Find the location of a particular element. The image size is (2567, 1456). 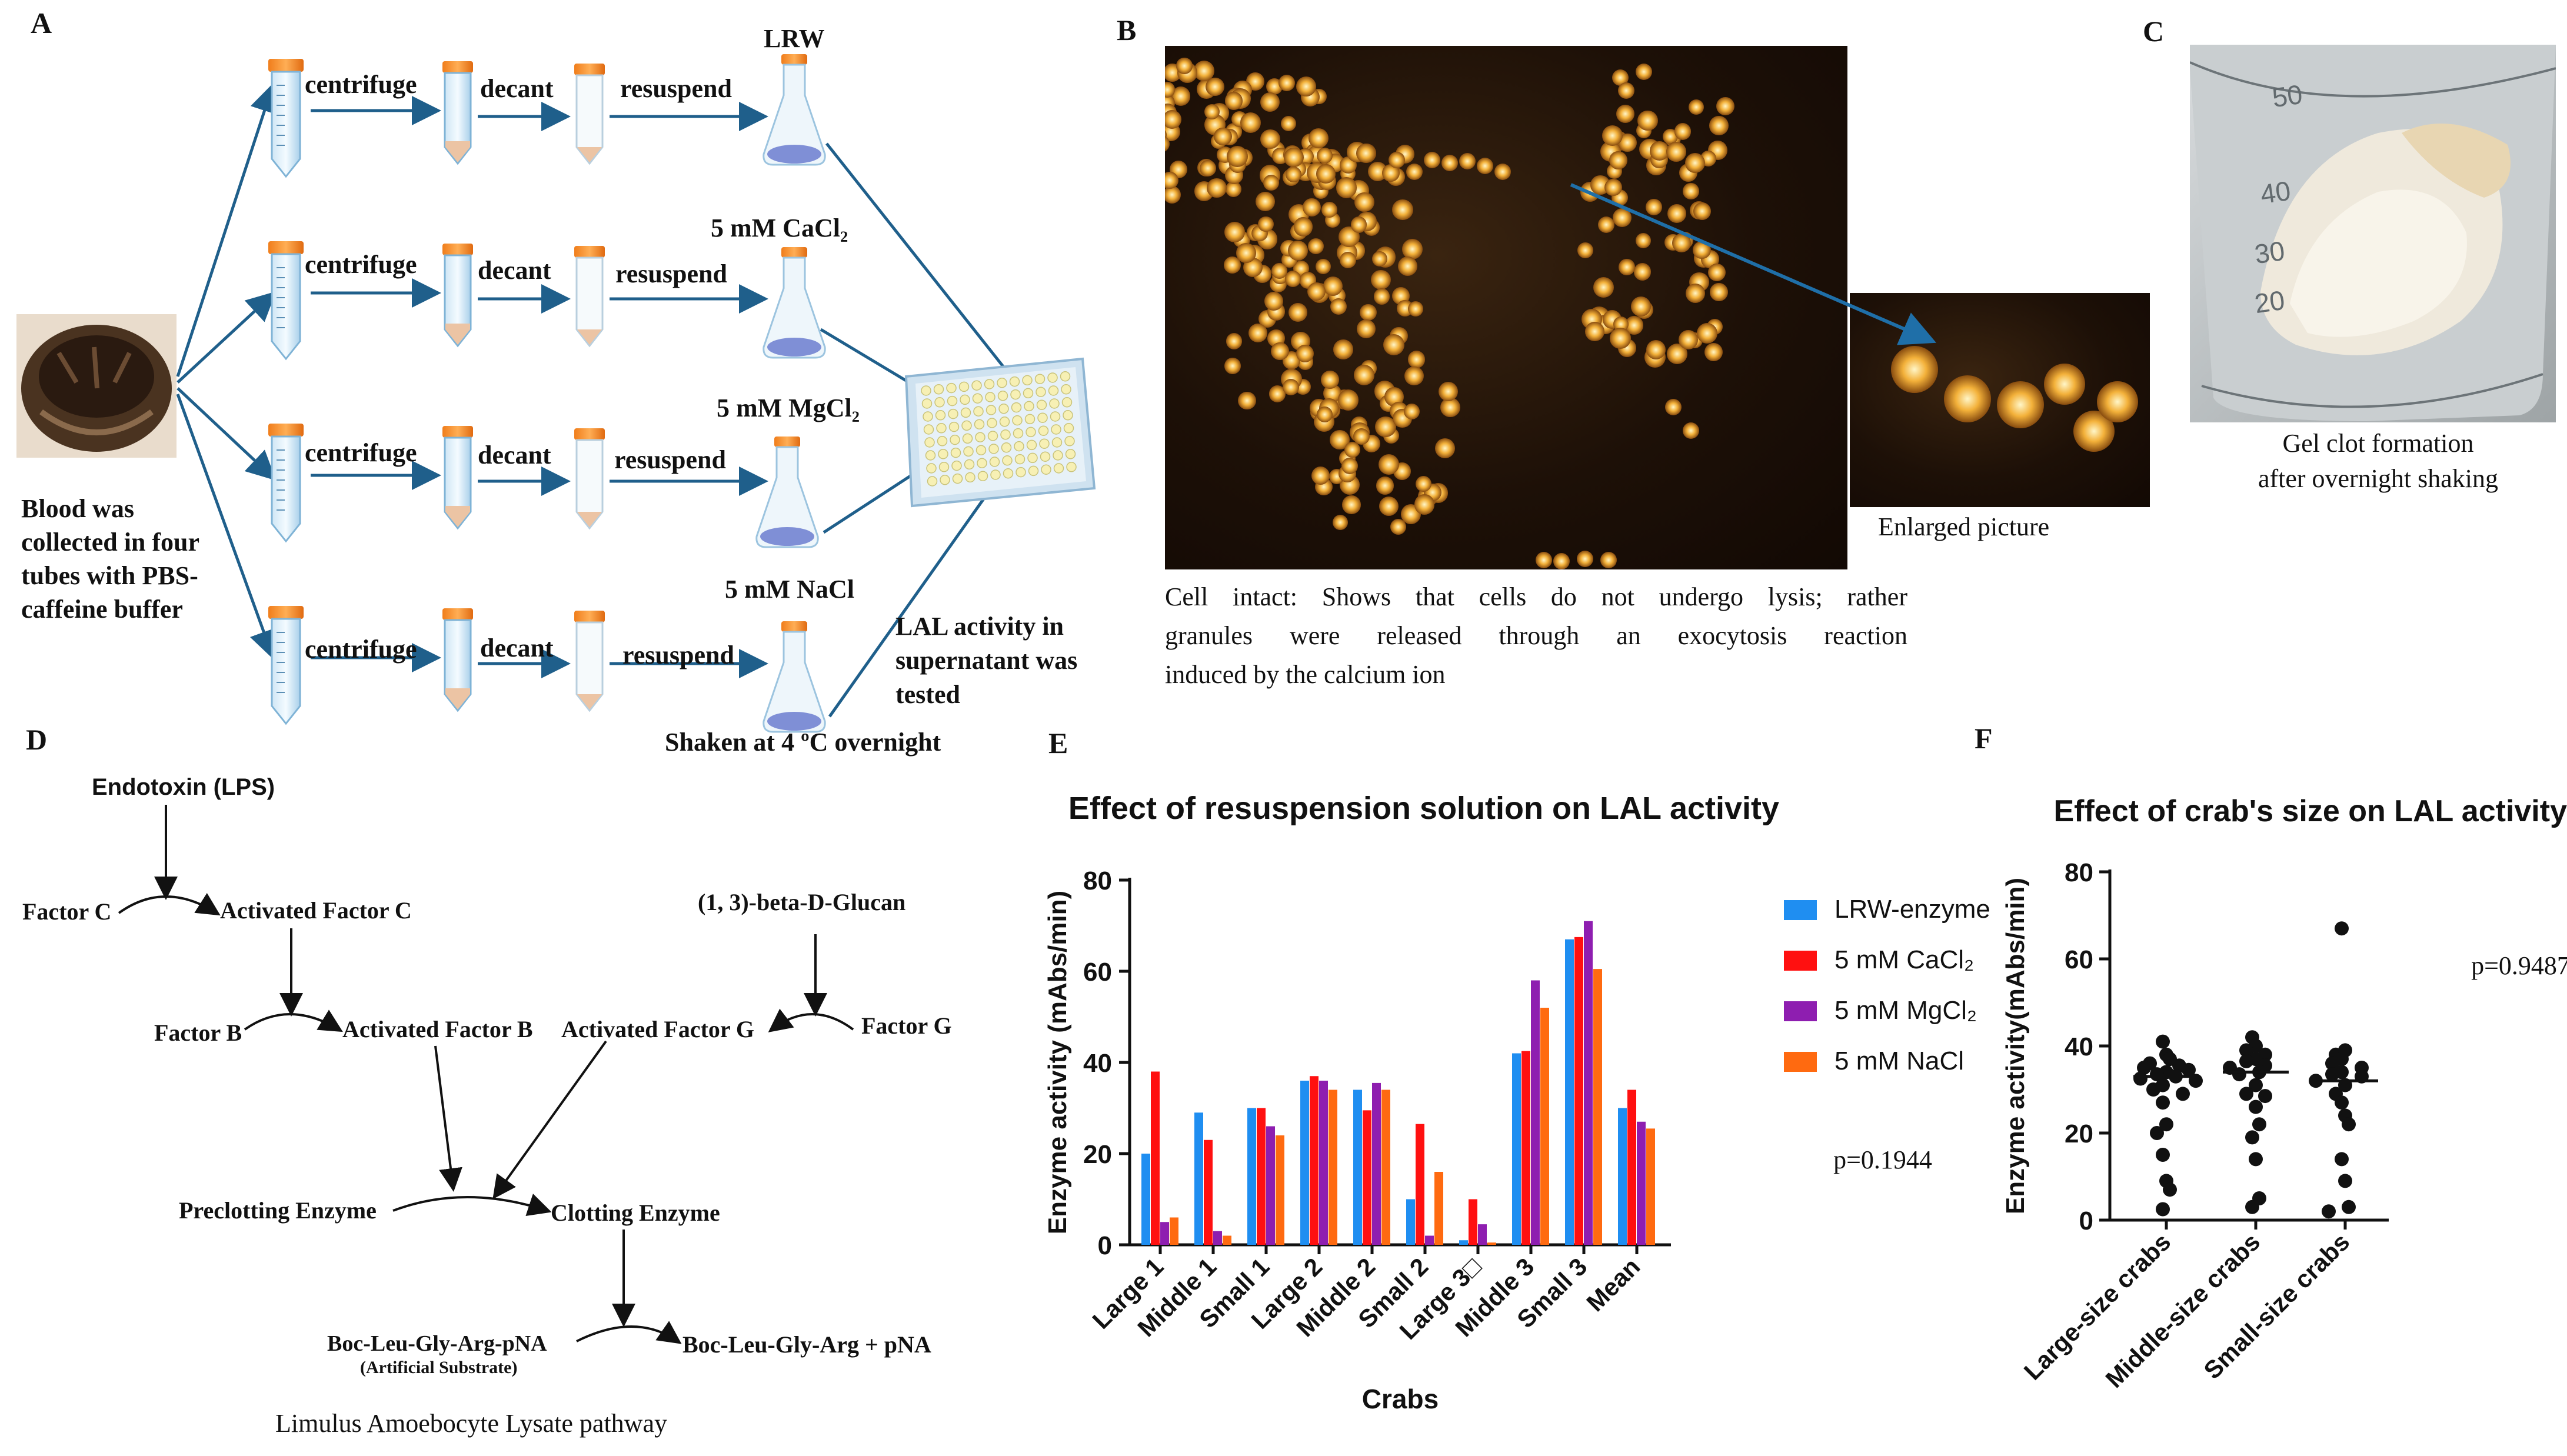

y-tick-label: 80 is located at coordinates (2079, 872).